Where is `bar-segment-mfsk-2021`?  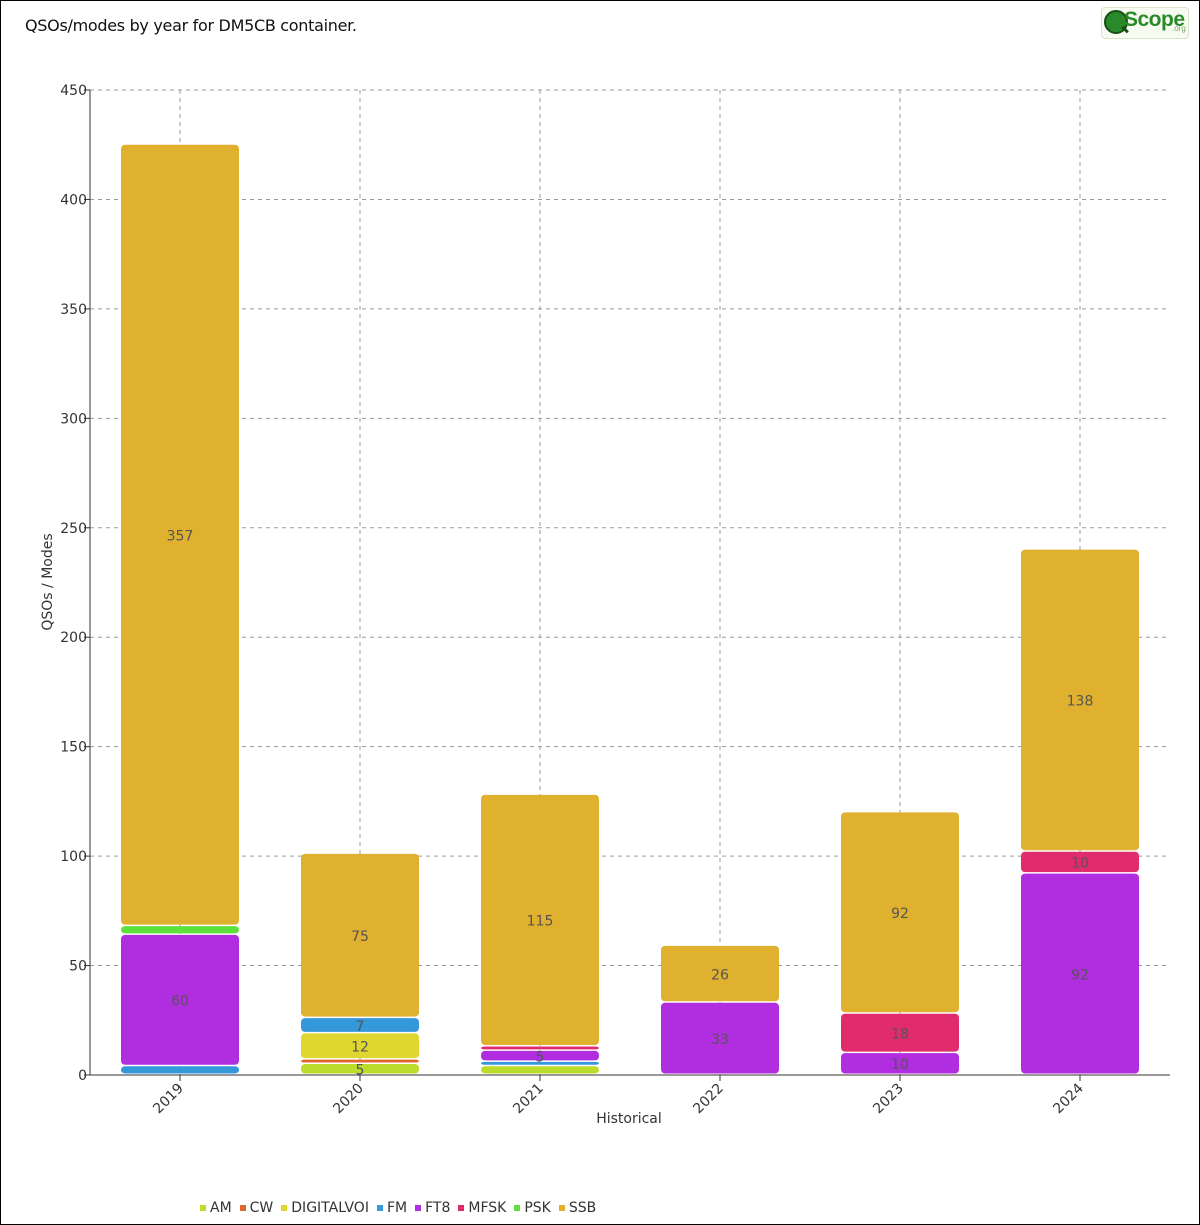
bar-segment-mfsk-2021 is located at coordinates (540, 1048).